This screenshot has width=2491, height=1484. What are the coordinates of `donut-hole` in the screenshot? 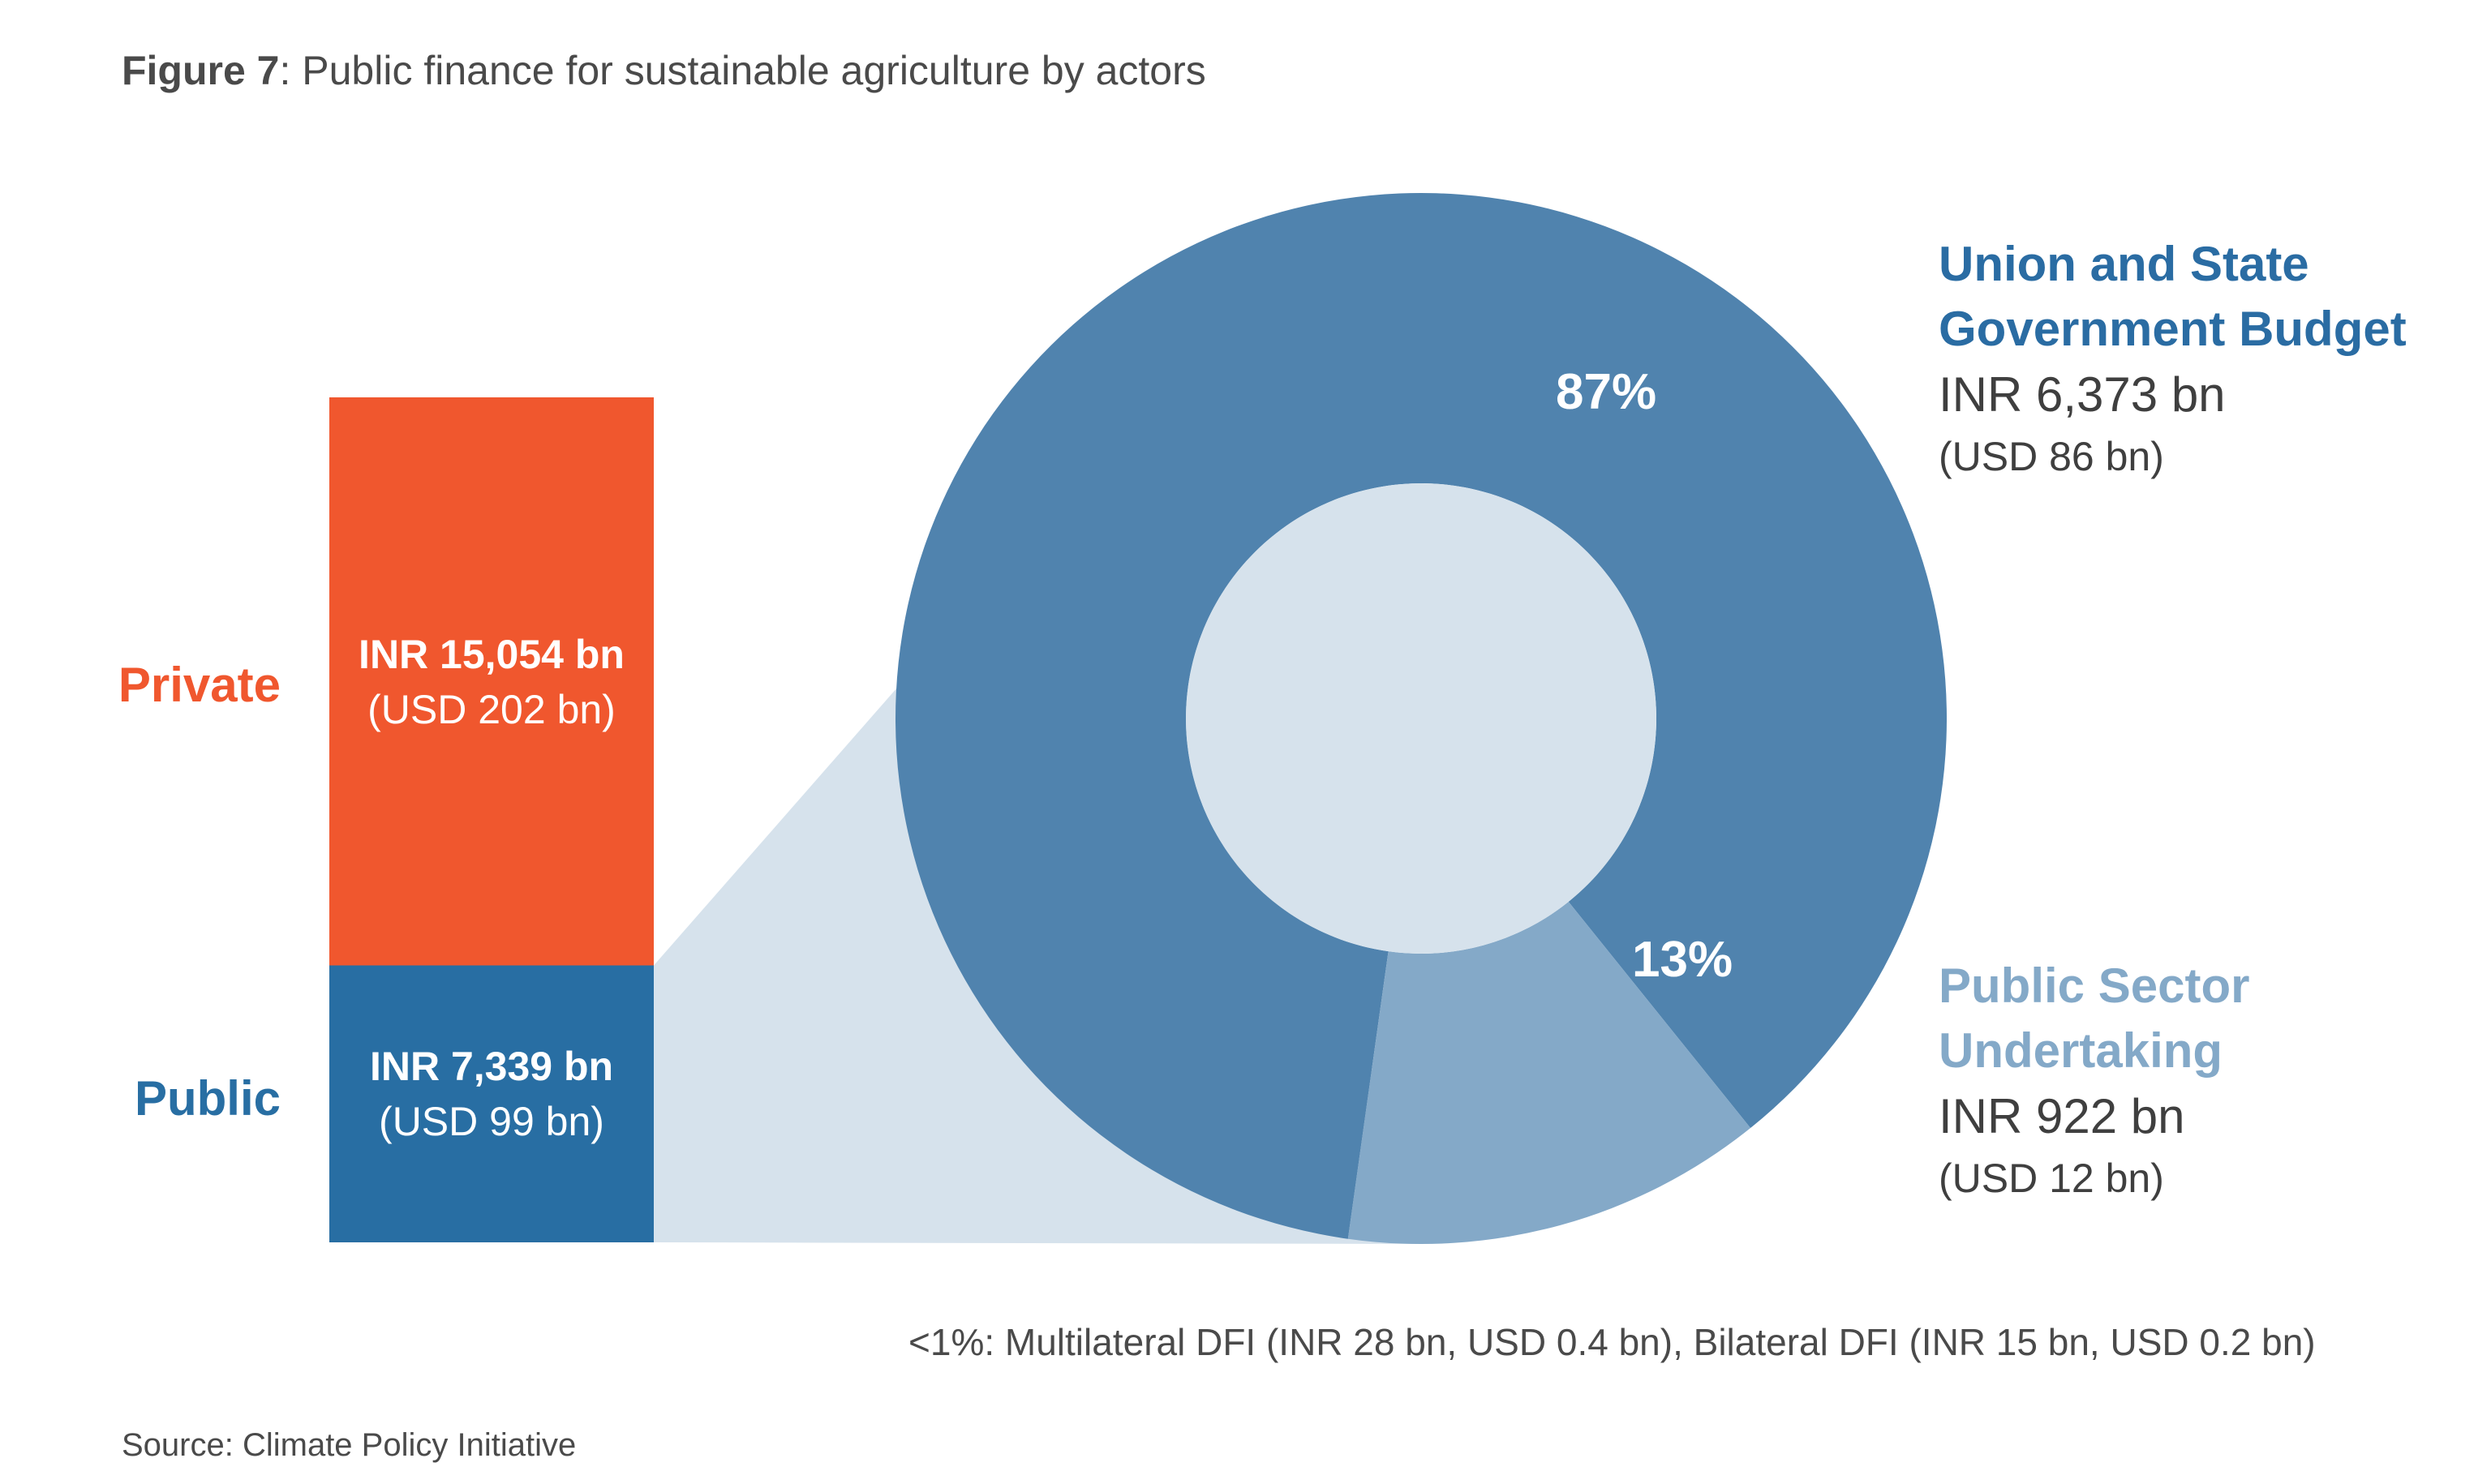 It's located at (1421, 718).